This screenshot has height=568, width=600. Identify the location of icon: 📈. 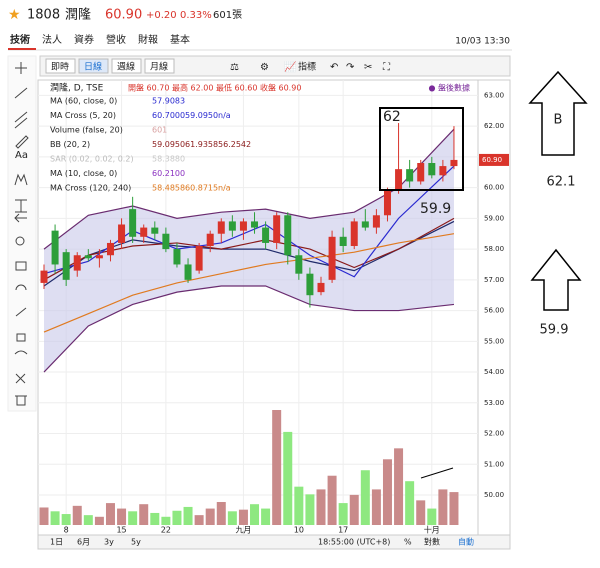
(290, 66).